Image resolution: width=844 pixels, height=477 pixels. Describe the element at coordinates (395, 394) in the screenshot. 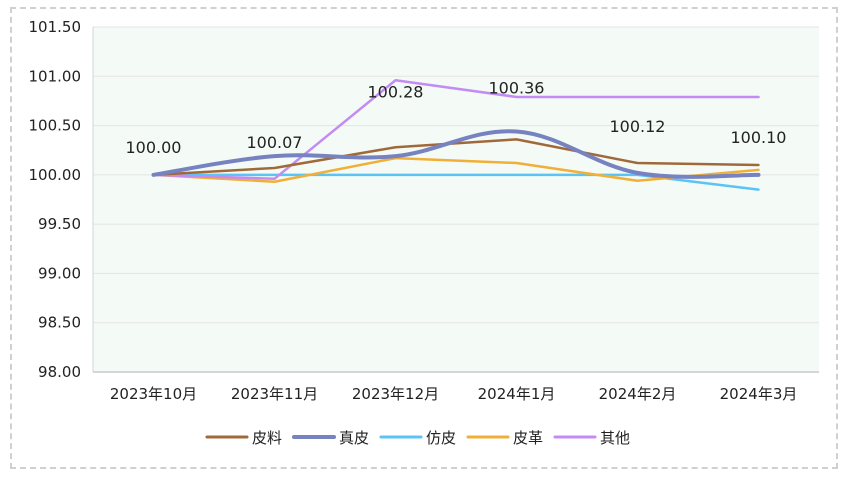

I see `x-tick-label: 2023年12月` at that location.